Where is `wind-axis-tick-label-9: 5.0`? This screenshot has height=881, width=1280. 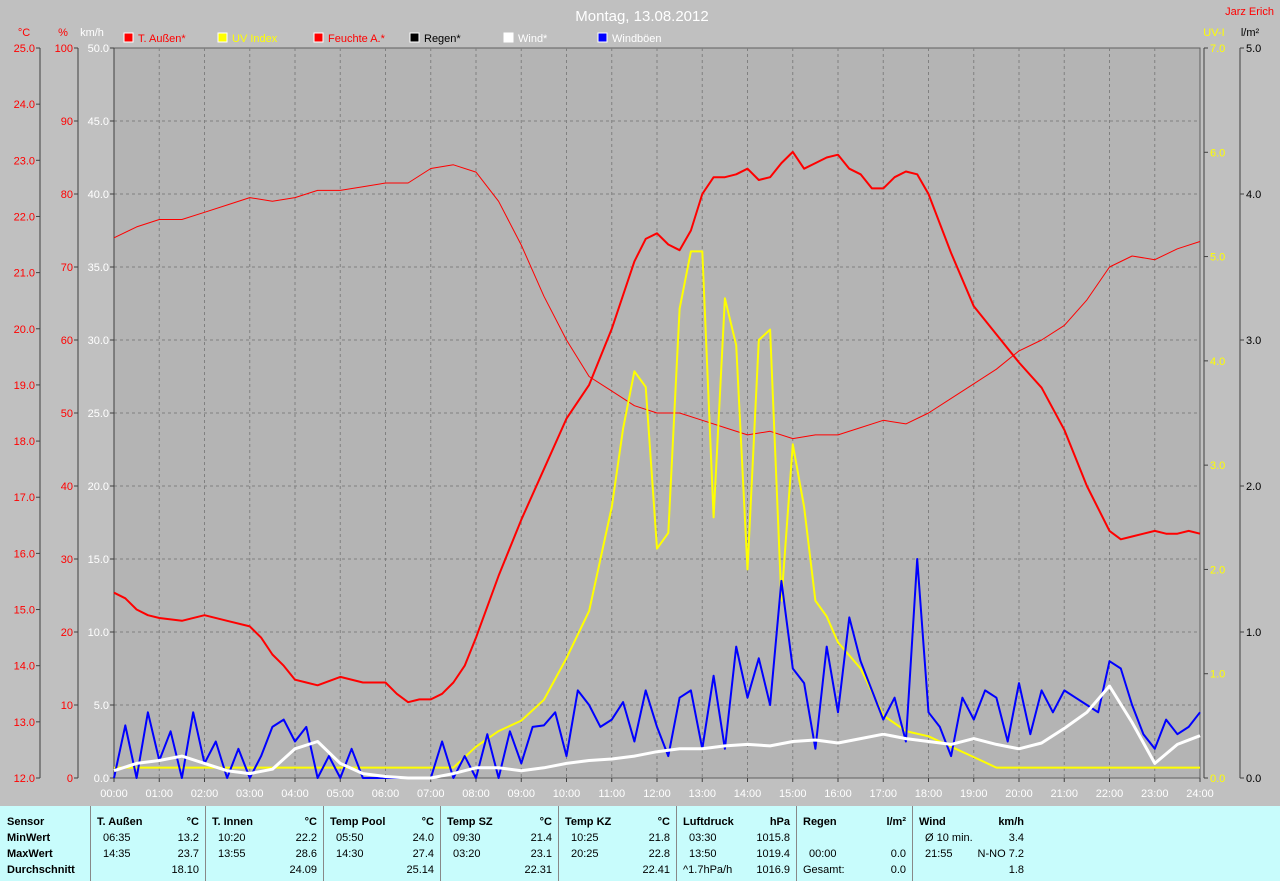 wind-axis-tick-label-9: 5.0 is located at coordinates (101, 706).